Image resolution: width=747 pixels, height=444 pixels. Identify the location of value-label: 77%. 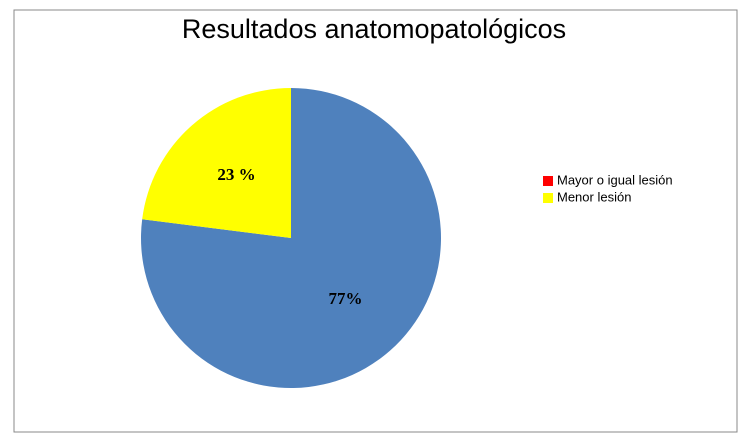
(346, 298).